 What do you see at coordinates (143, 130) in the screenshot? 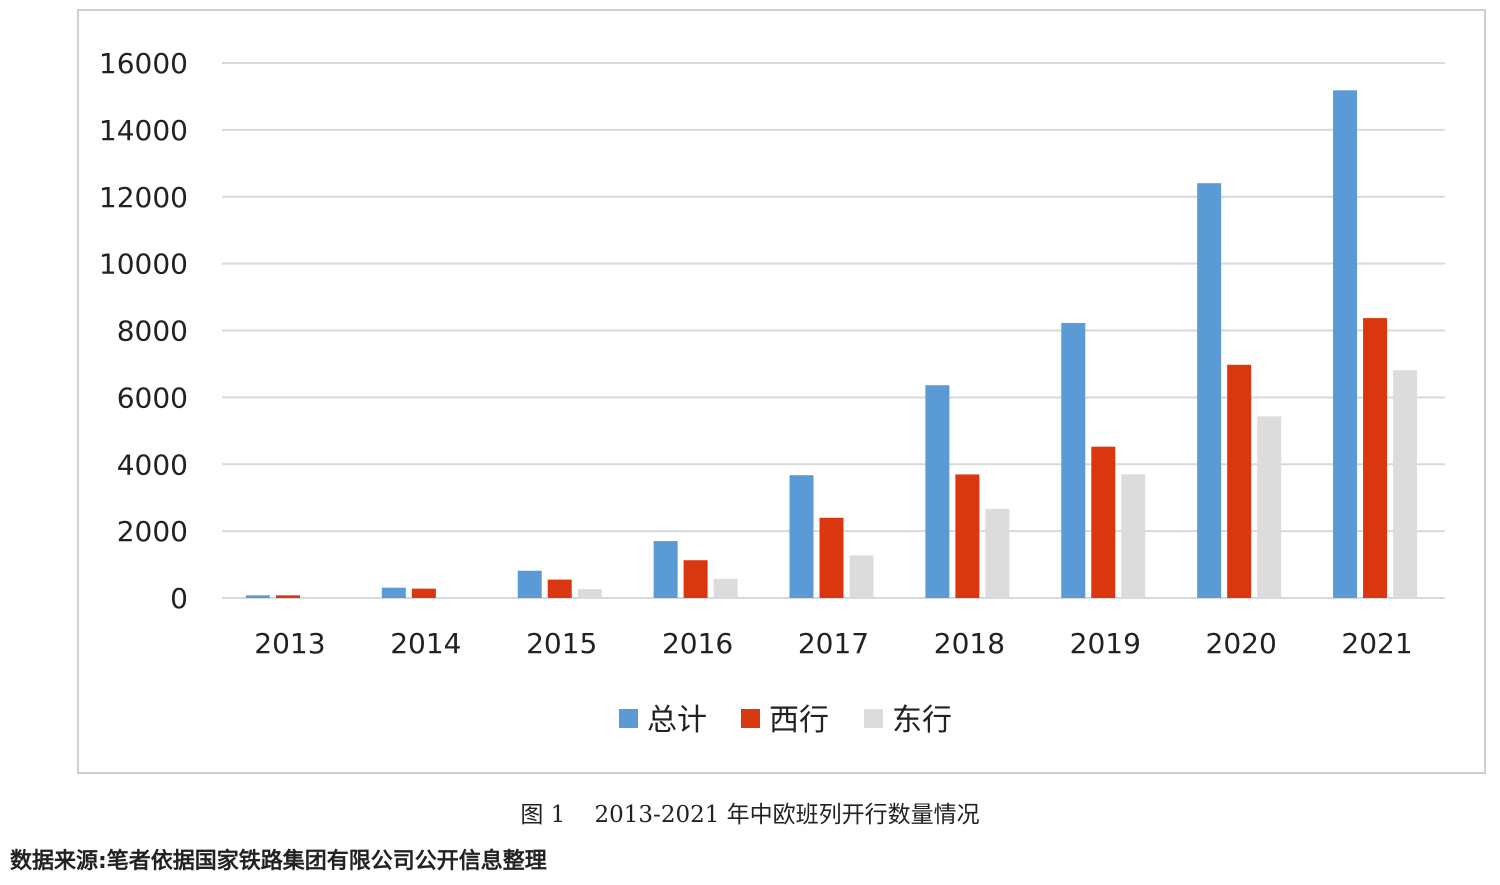
I see `y-tick-label: 14000` at bounding box center [143, 130].